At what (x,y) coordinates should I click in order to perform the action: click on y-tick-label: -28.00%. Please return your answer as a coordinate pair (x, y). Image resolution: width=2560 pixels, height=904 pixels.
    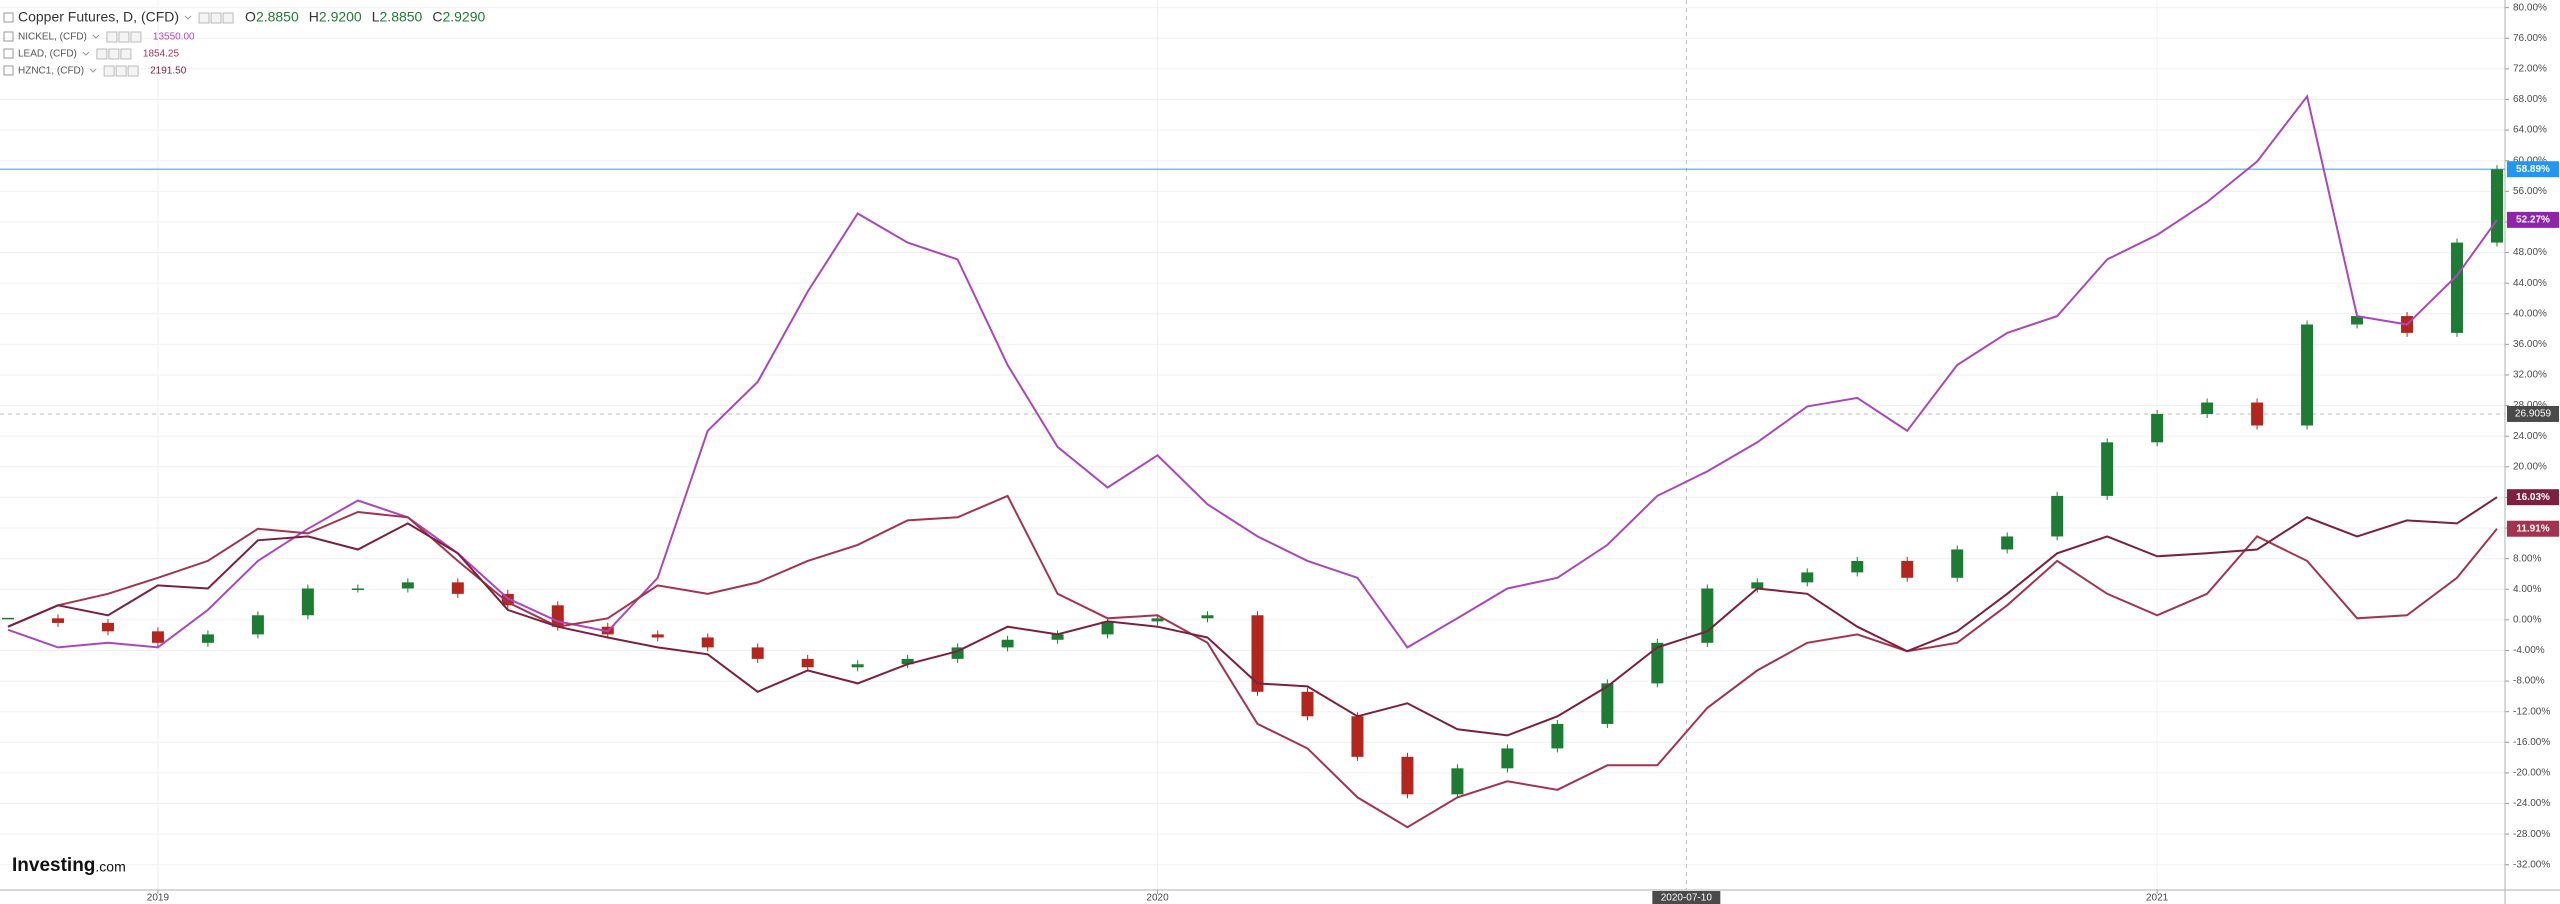
    Looking at the image, I should click on (2531, 834).